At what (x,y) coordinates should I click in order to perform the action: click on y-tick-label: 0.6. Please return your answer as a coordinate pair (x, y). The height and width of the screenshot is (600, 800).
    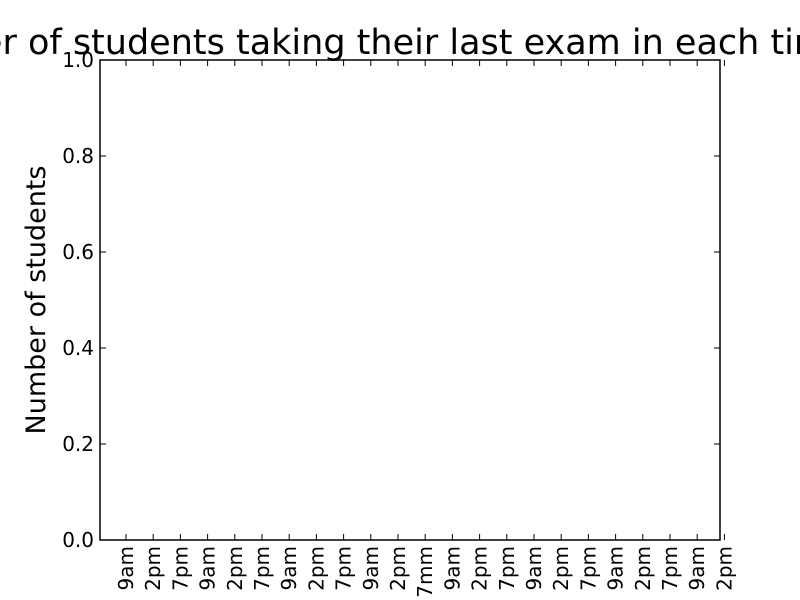
    Looking at the image, I should click on (78, 252).